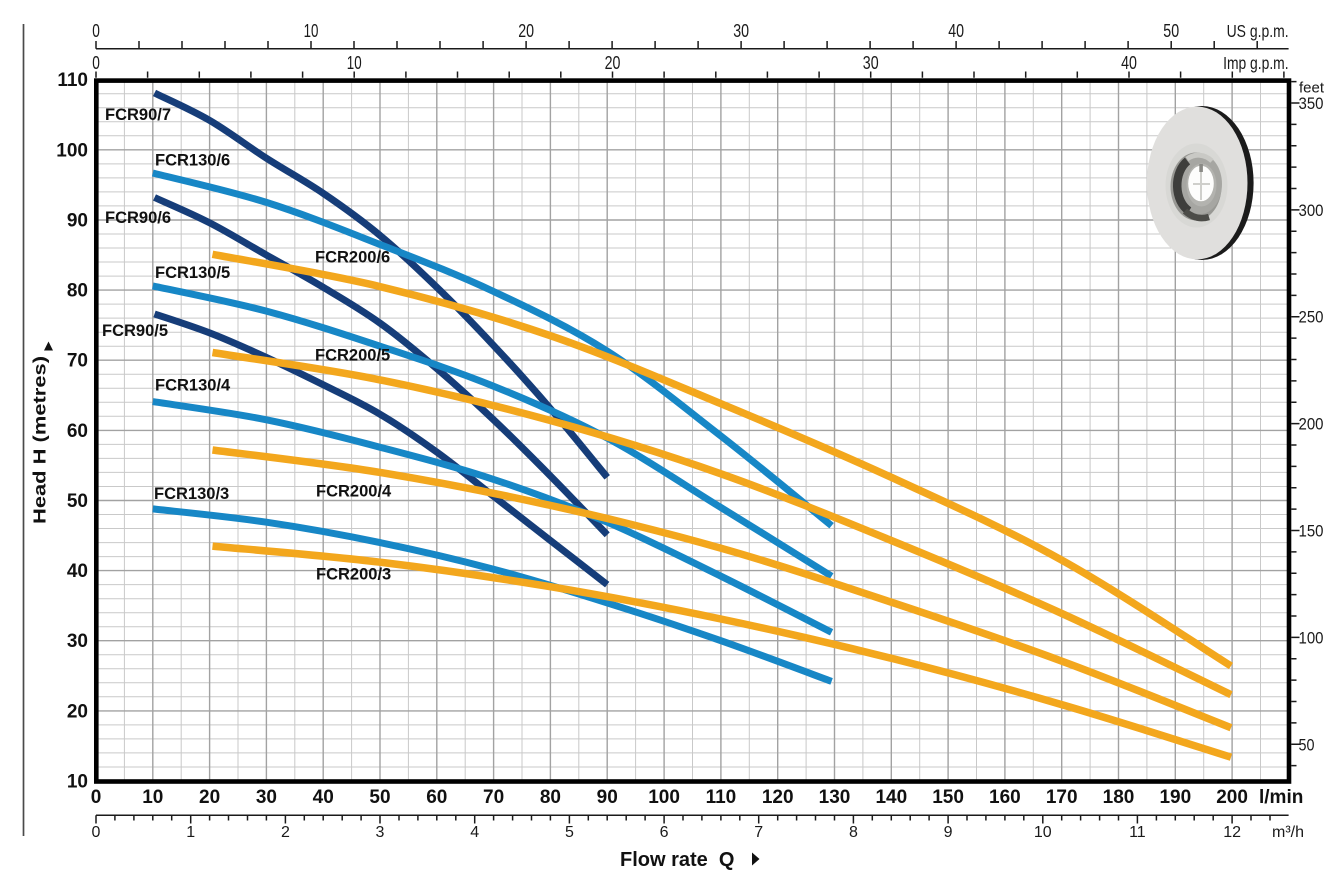 The width and height of the screenshot is (1335, 877). I want to click on svg-text: 350, so click(1311, 103).